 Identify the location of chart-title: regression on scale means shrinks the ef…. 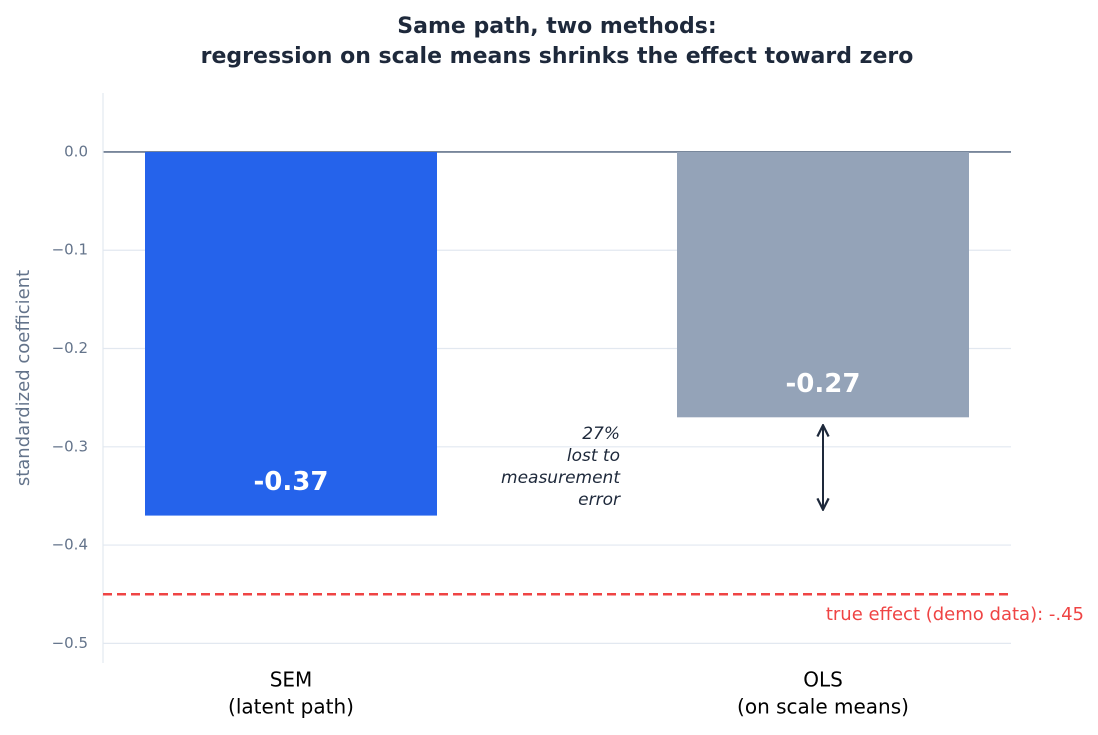
(557, 56).